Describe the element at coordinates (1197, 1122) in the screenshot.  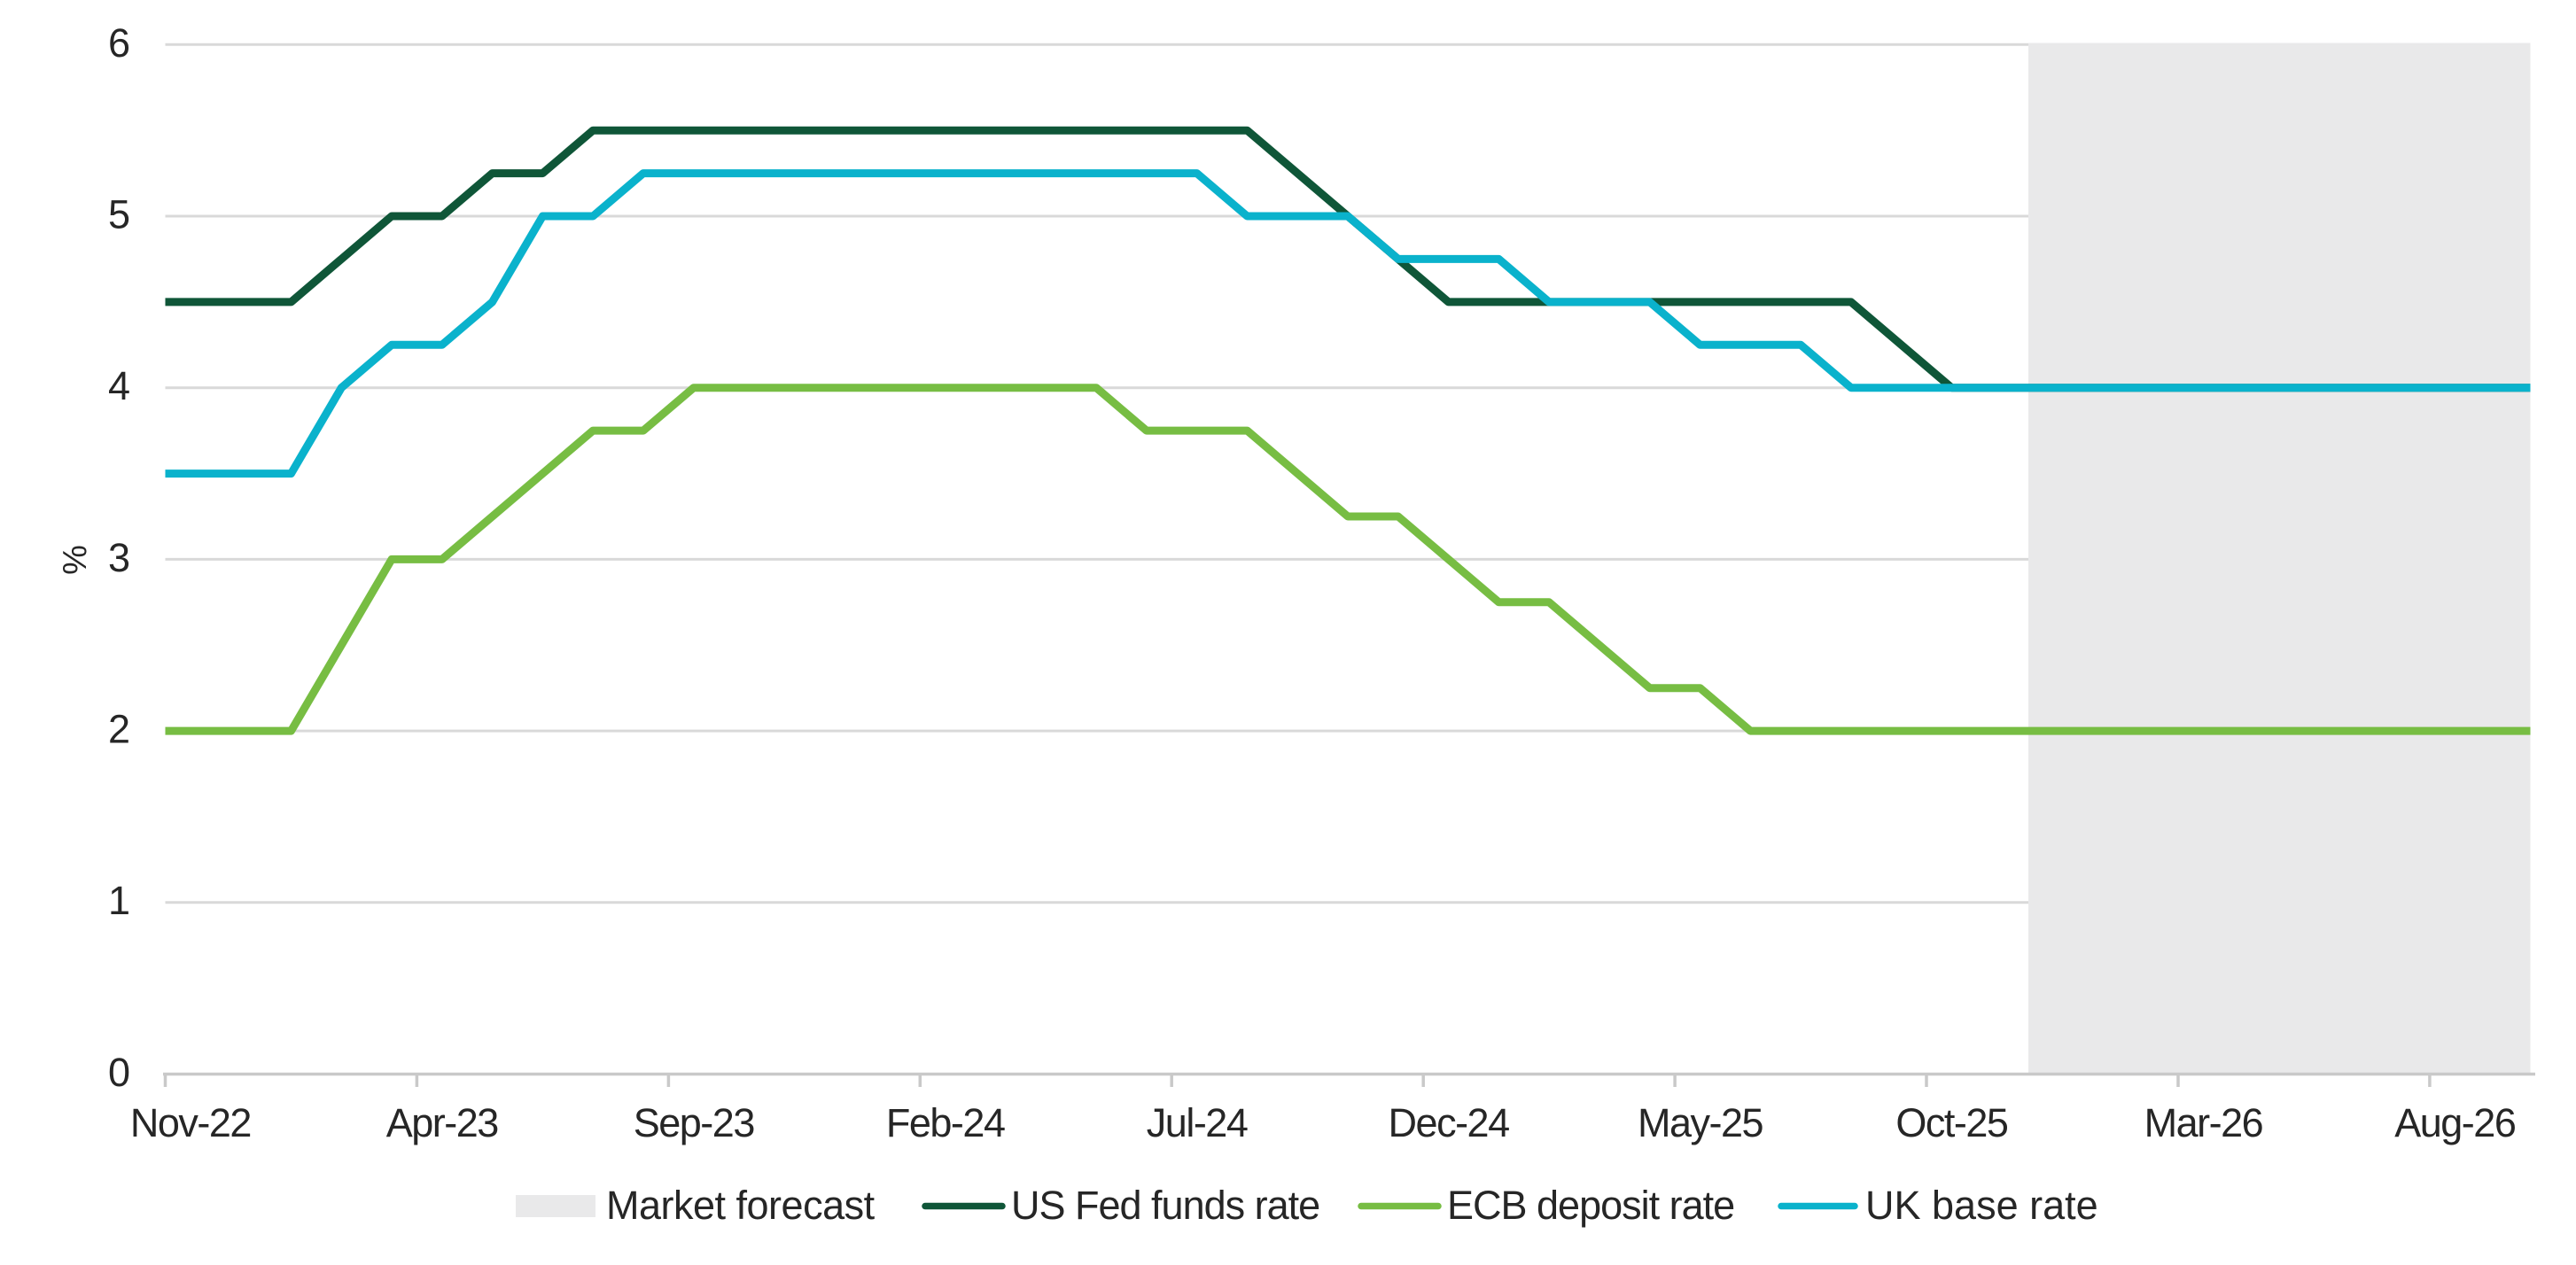
I see `svg-text: Jul-24` at that location.